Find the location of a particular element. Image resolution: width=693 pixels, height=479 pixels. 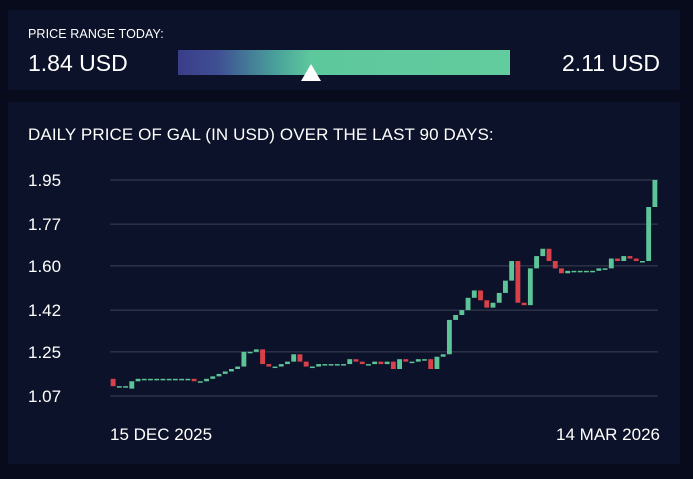

y-tick-label: 1.25 is located at coordinates (44, 352).